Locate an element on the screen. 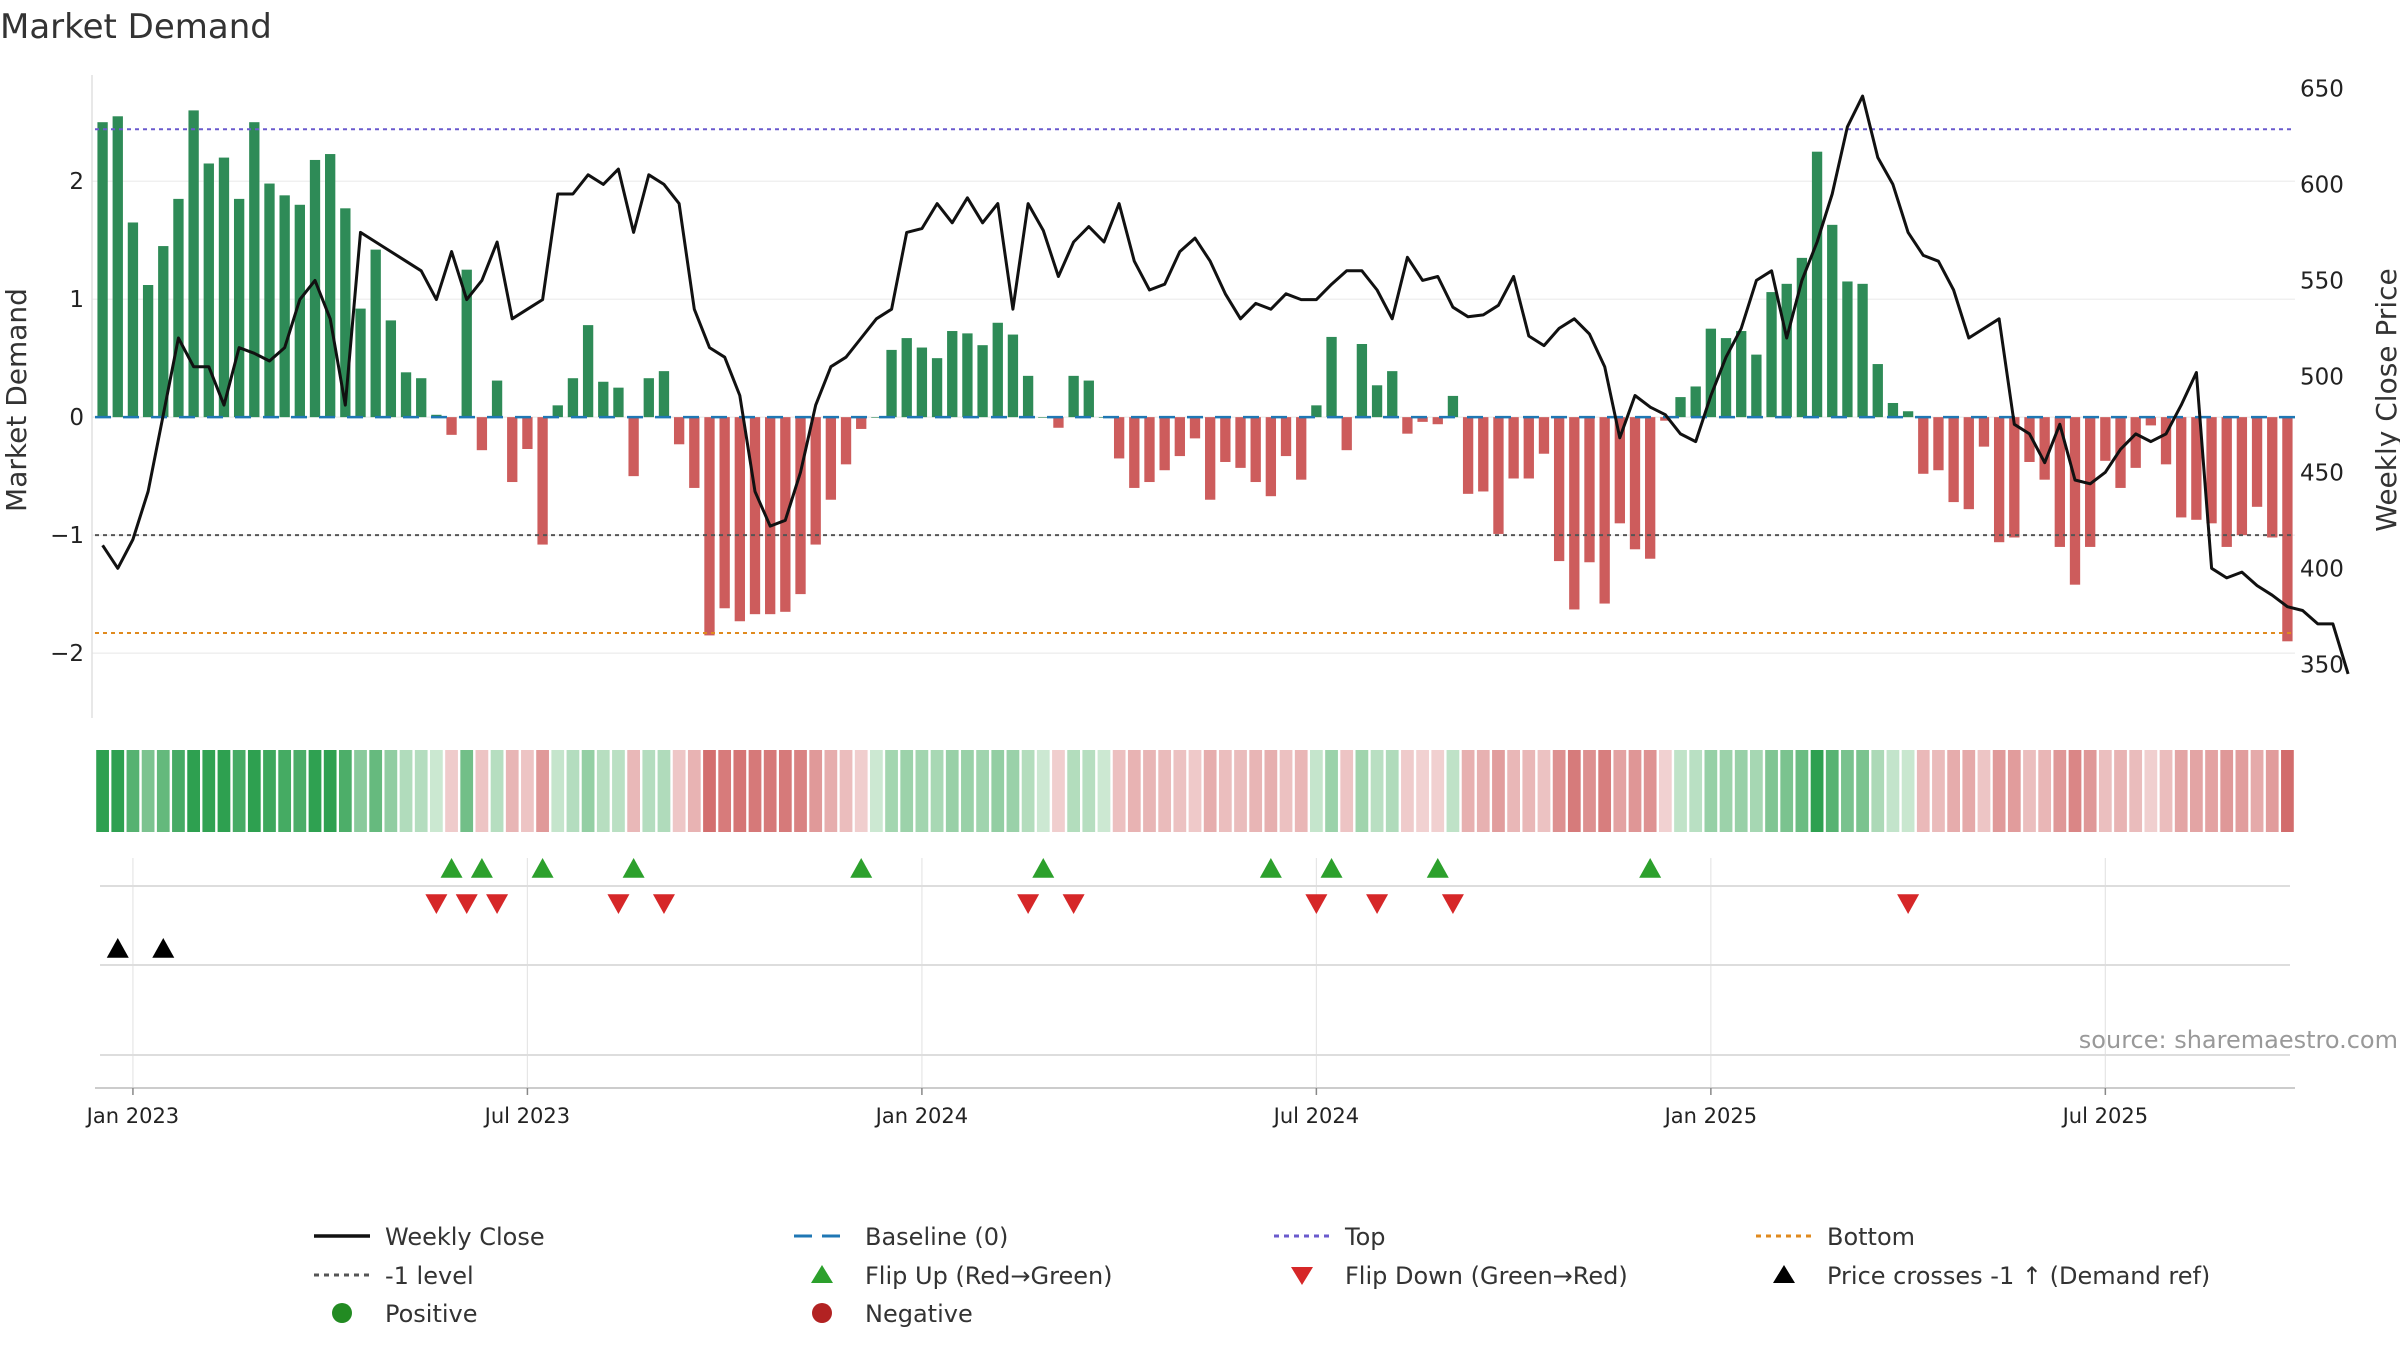 This screenshot has height=1350, width=2400. x-tick-label: Jan 2025 is located at coordinates (1710, 1116).